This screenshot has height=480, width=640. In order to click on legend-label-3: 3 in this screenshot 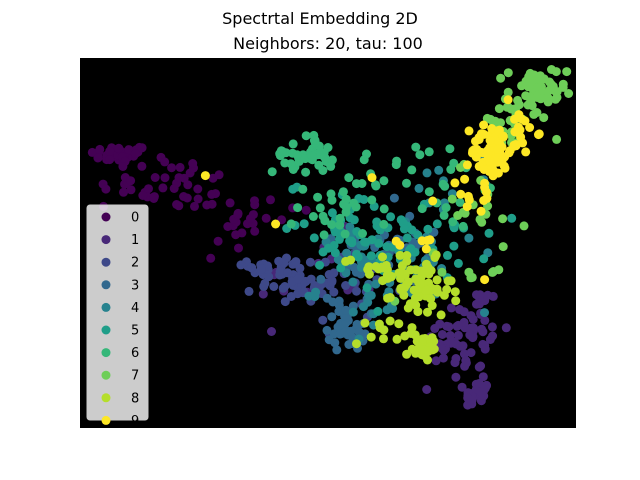, I will do `click(135, 285)`.